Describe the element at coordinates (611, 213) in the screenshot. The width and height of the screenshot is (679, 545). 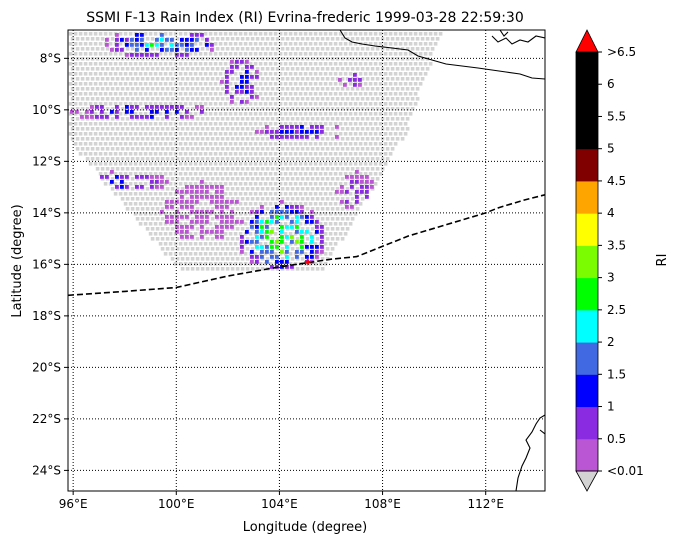
I see `colorbar-tick-label: 4` at that location.